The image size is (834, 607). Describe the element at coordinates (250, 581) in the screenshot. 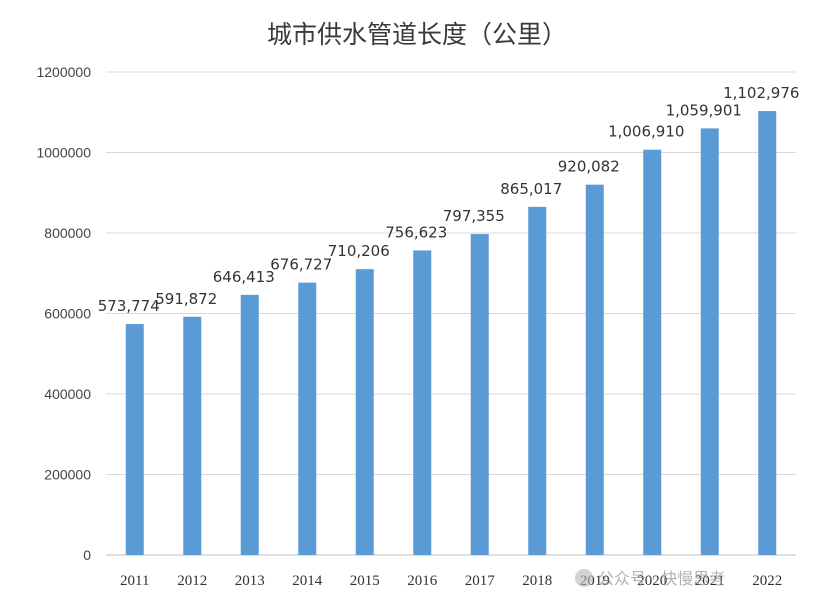

I see `x-tick-label: 2013` at that location.